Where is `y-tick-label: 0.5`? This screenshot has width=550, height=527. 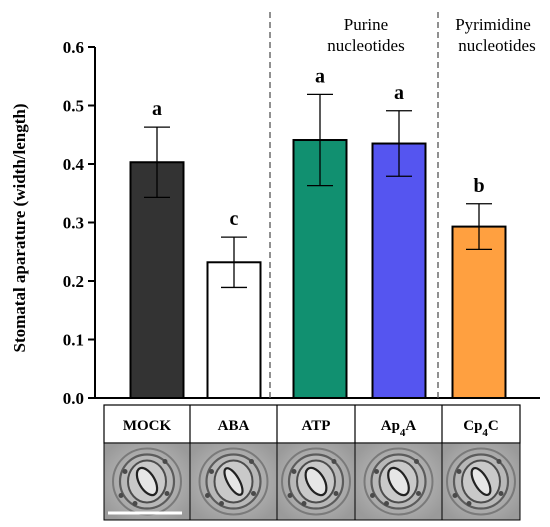 y-tick-label: 0.5 is located at coordinates (73, 106).